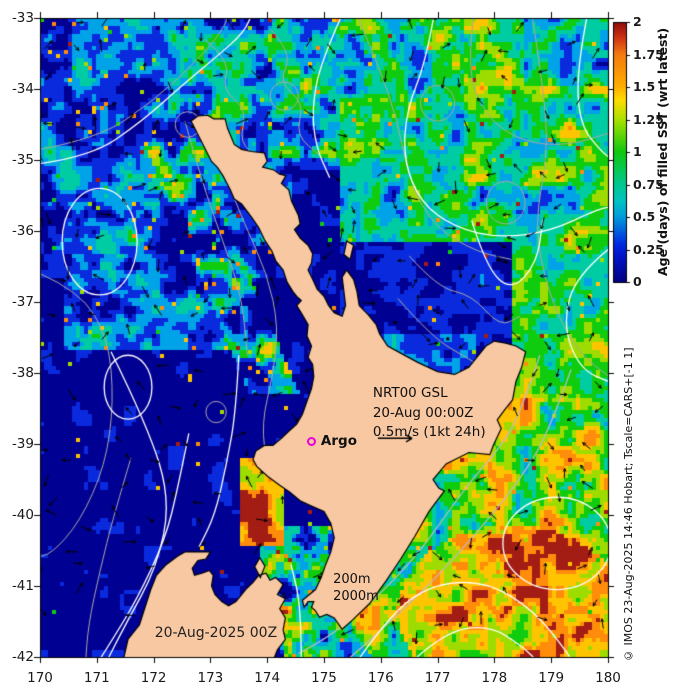  Describe the element at coordinates (22, 160) in the screenshot. I see `y-tick-label: -35` at that location.